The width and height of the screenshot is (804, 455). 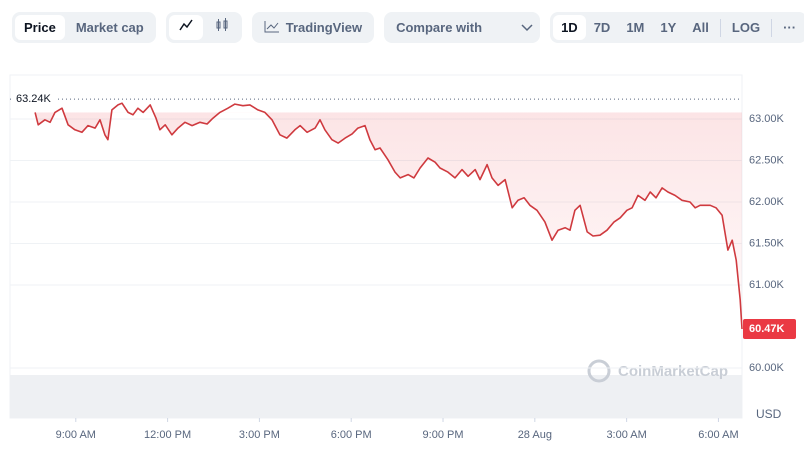 What do you see at coordinates (626, 435) in the screenshot?
I see `x-tick-label: 3:00 AM` at bounding box center [626, 435].